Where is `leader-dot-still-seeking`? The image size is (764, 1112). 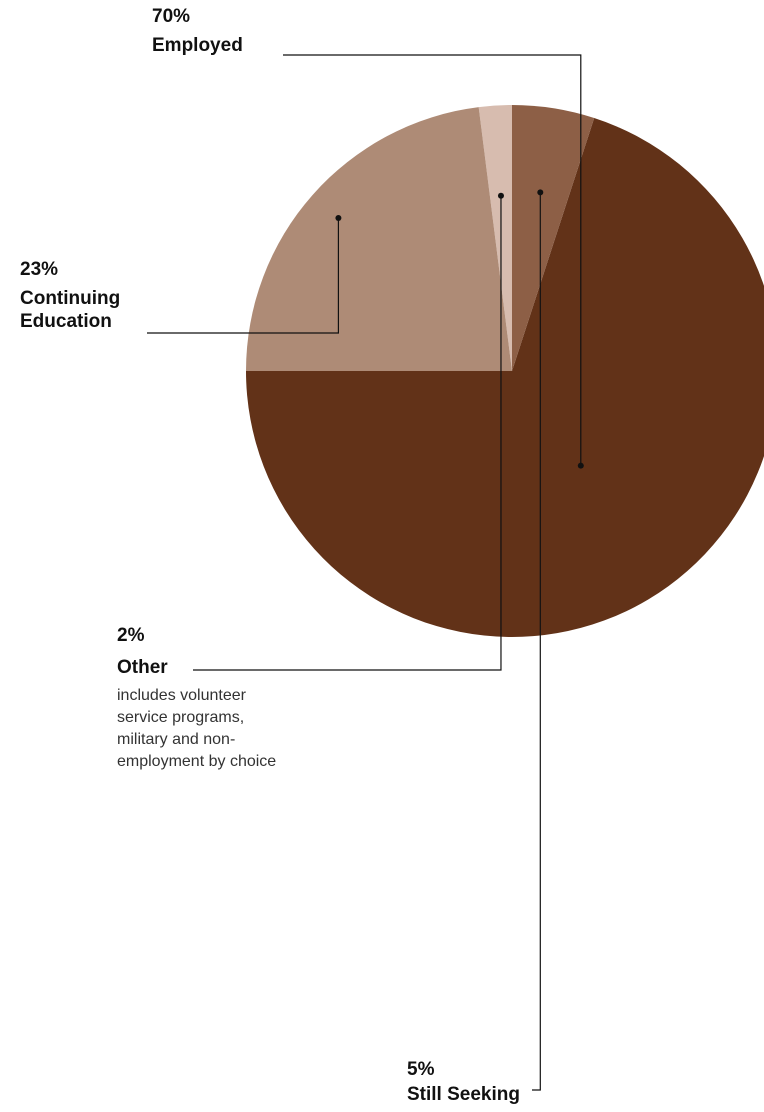 leader-dot-still-seeking is located at coordinates (540, 192).